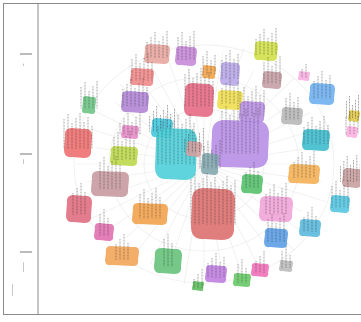 This screenshot has width=361, height=322. What do you see at coordinates (12, 289) in the screenshot?
I see `y-axis-label: —————` at bounding box center [12, 289].